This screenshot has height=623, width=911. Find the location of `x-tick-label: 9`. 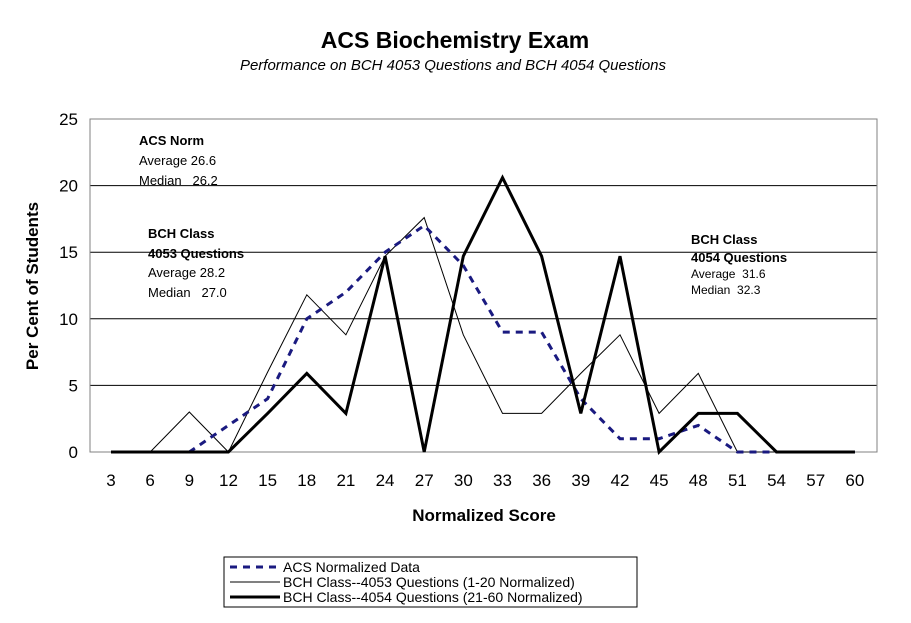

x-tick-label: 9 is located at coordinates (189, 480).